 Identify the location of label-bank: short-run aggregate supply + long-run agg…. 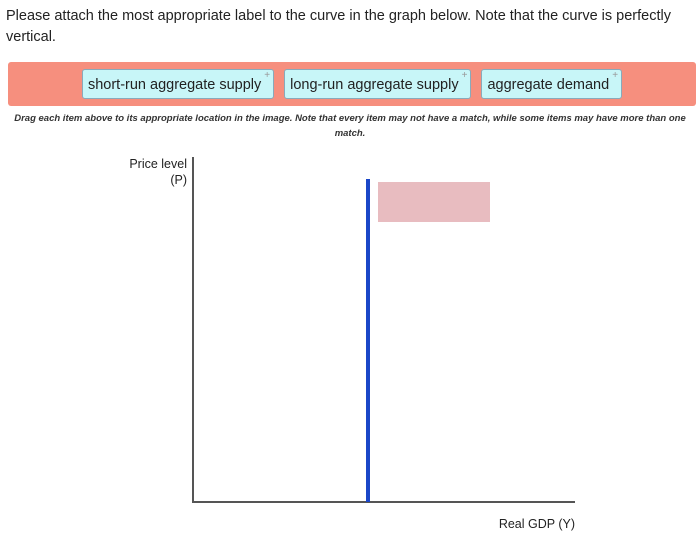
(352, 84).